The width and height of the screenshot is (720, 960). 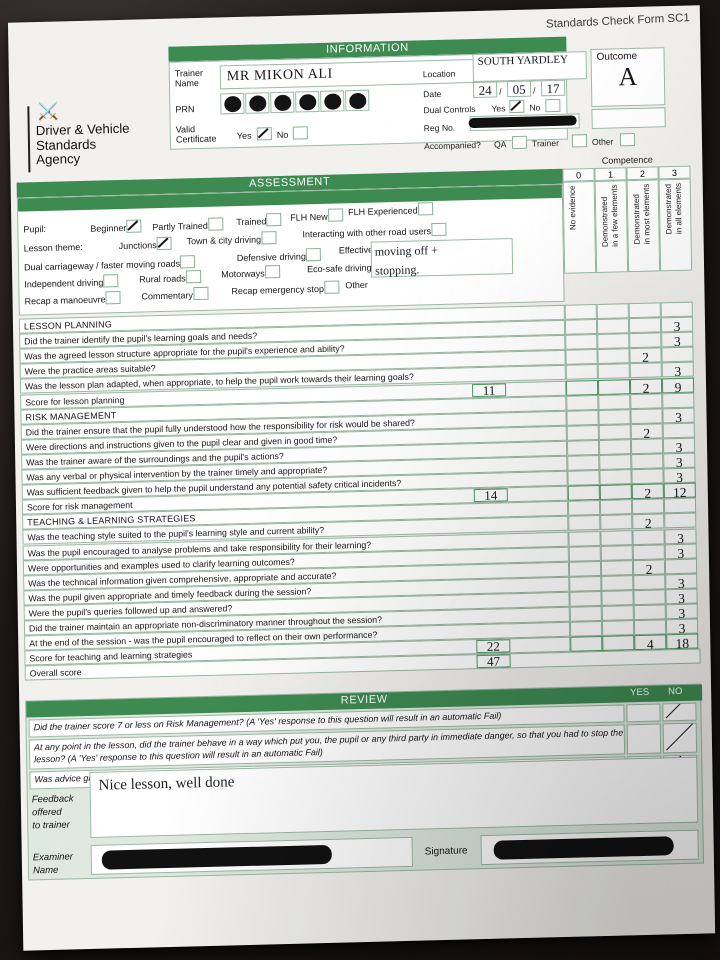 What do you see at coordinates (646, 386) in the screenshot?
I see `section-score-cell-2: 2` at bounding box center [646, 386].